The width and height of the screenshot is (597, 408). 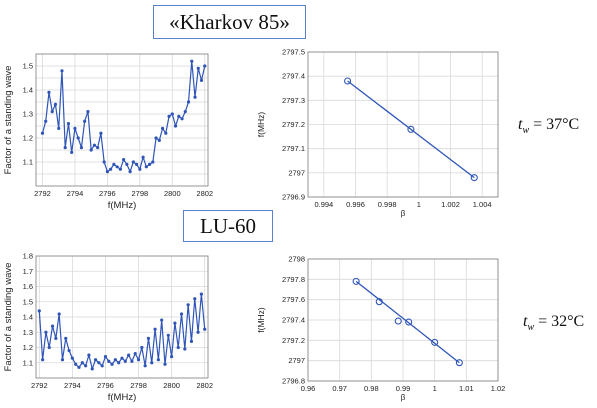 What do you see at coordinates (28, 114) in the screenshot?
I see `y-tick-label: 1.3` at bounding box center [28, 114].